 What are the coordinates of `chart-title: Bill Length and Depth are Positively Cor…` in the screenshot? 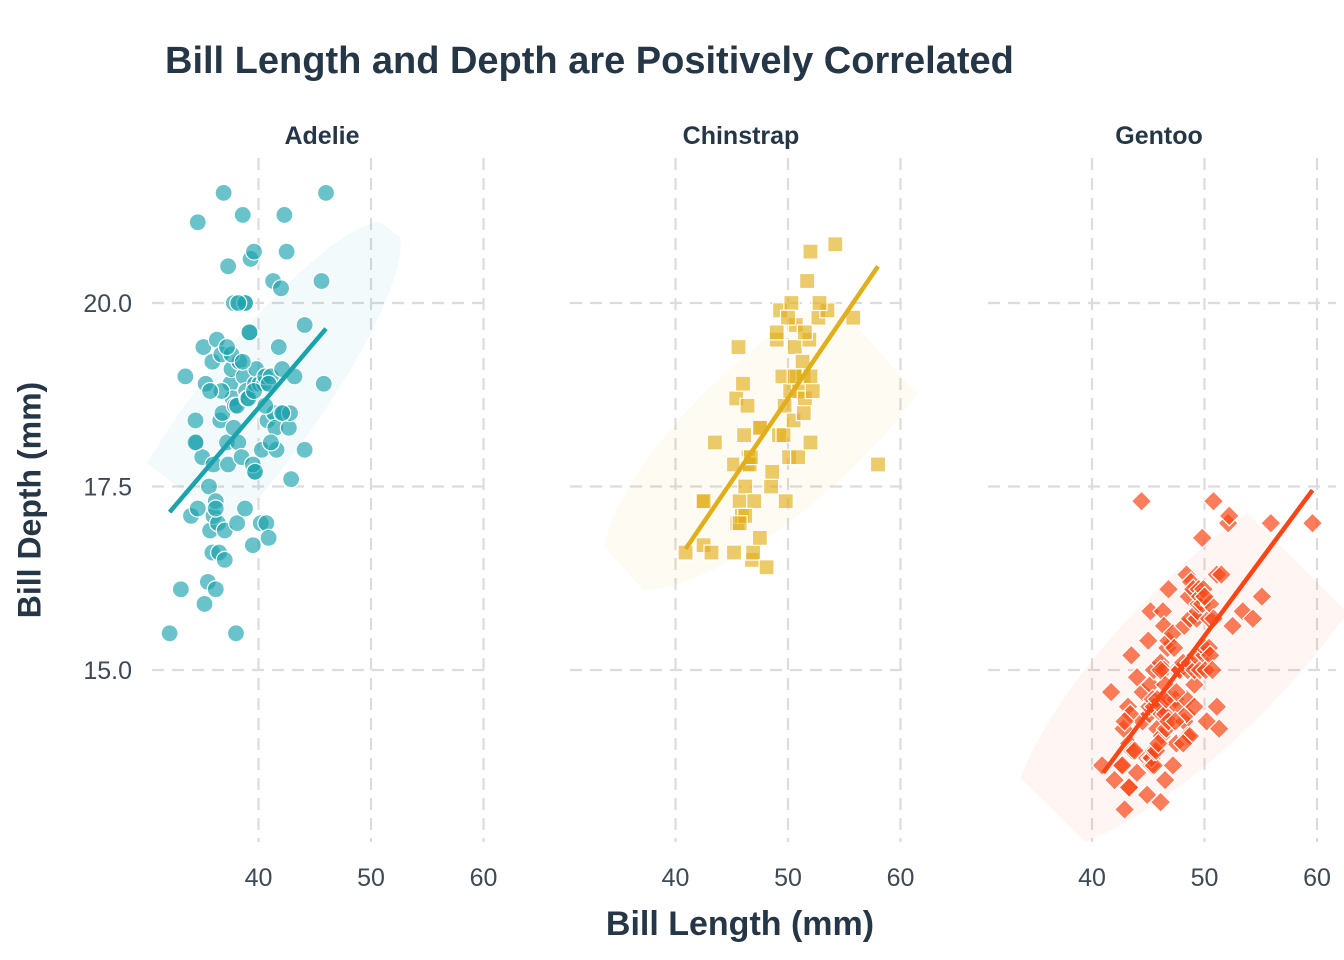 It's located at (589, 61).